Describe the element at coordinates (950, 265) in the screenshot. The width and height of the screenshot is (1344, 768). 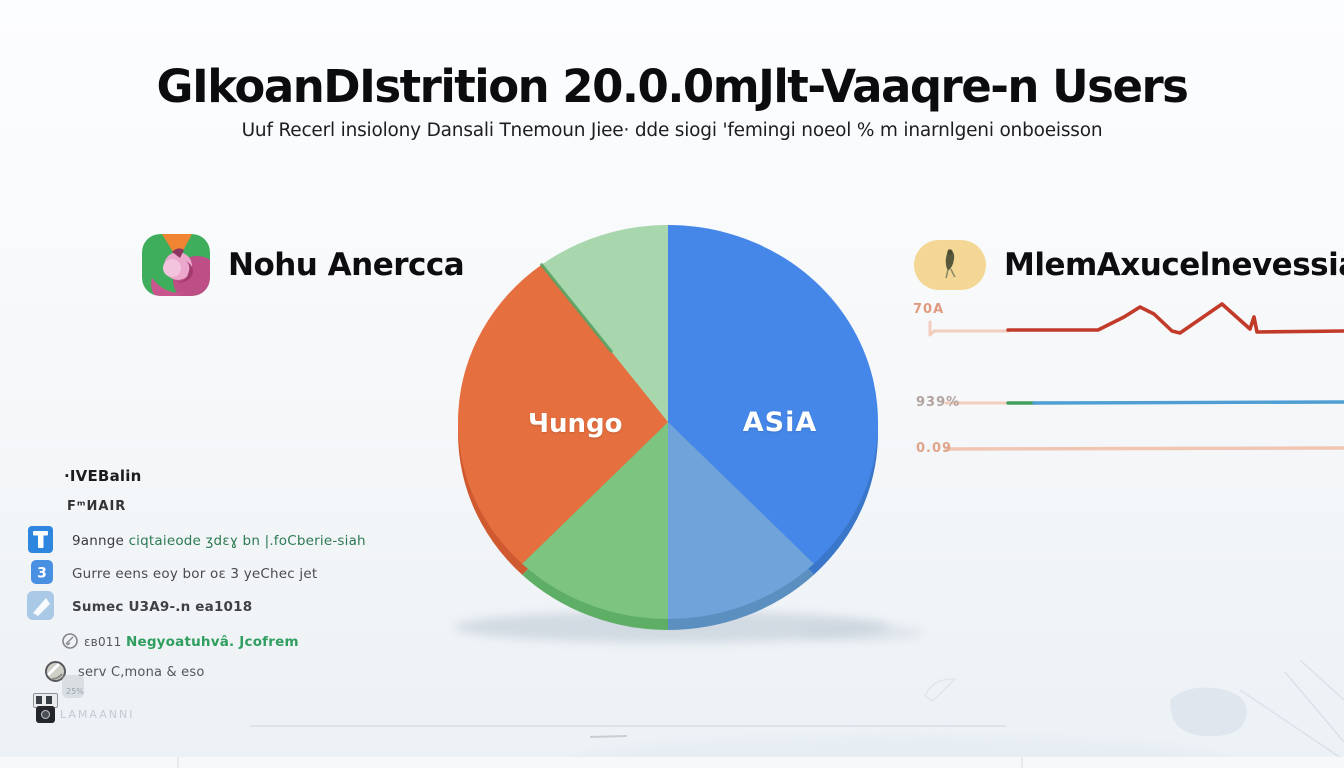
I see `quill-badge-icon` at that location.